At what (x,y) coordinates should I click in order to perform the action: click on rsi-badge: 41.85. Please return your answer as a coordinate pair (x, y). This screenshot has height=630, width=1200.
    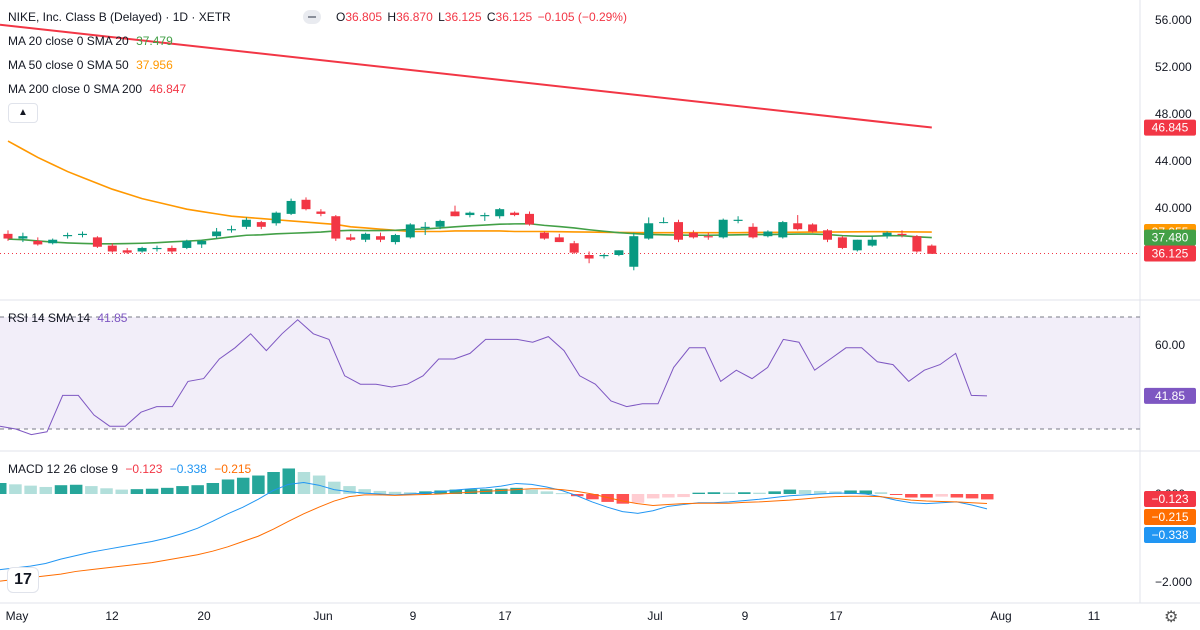
    Looking at the image, I should click on (1170, 396).